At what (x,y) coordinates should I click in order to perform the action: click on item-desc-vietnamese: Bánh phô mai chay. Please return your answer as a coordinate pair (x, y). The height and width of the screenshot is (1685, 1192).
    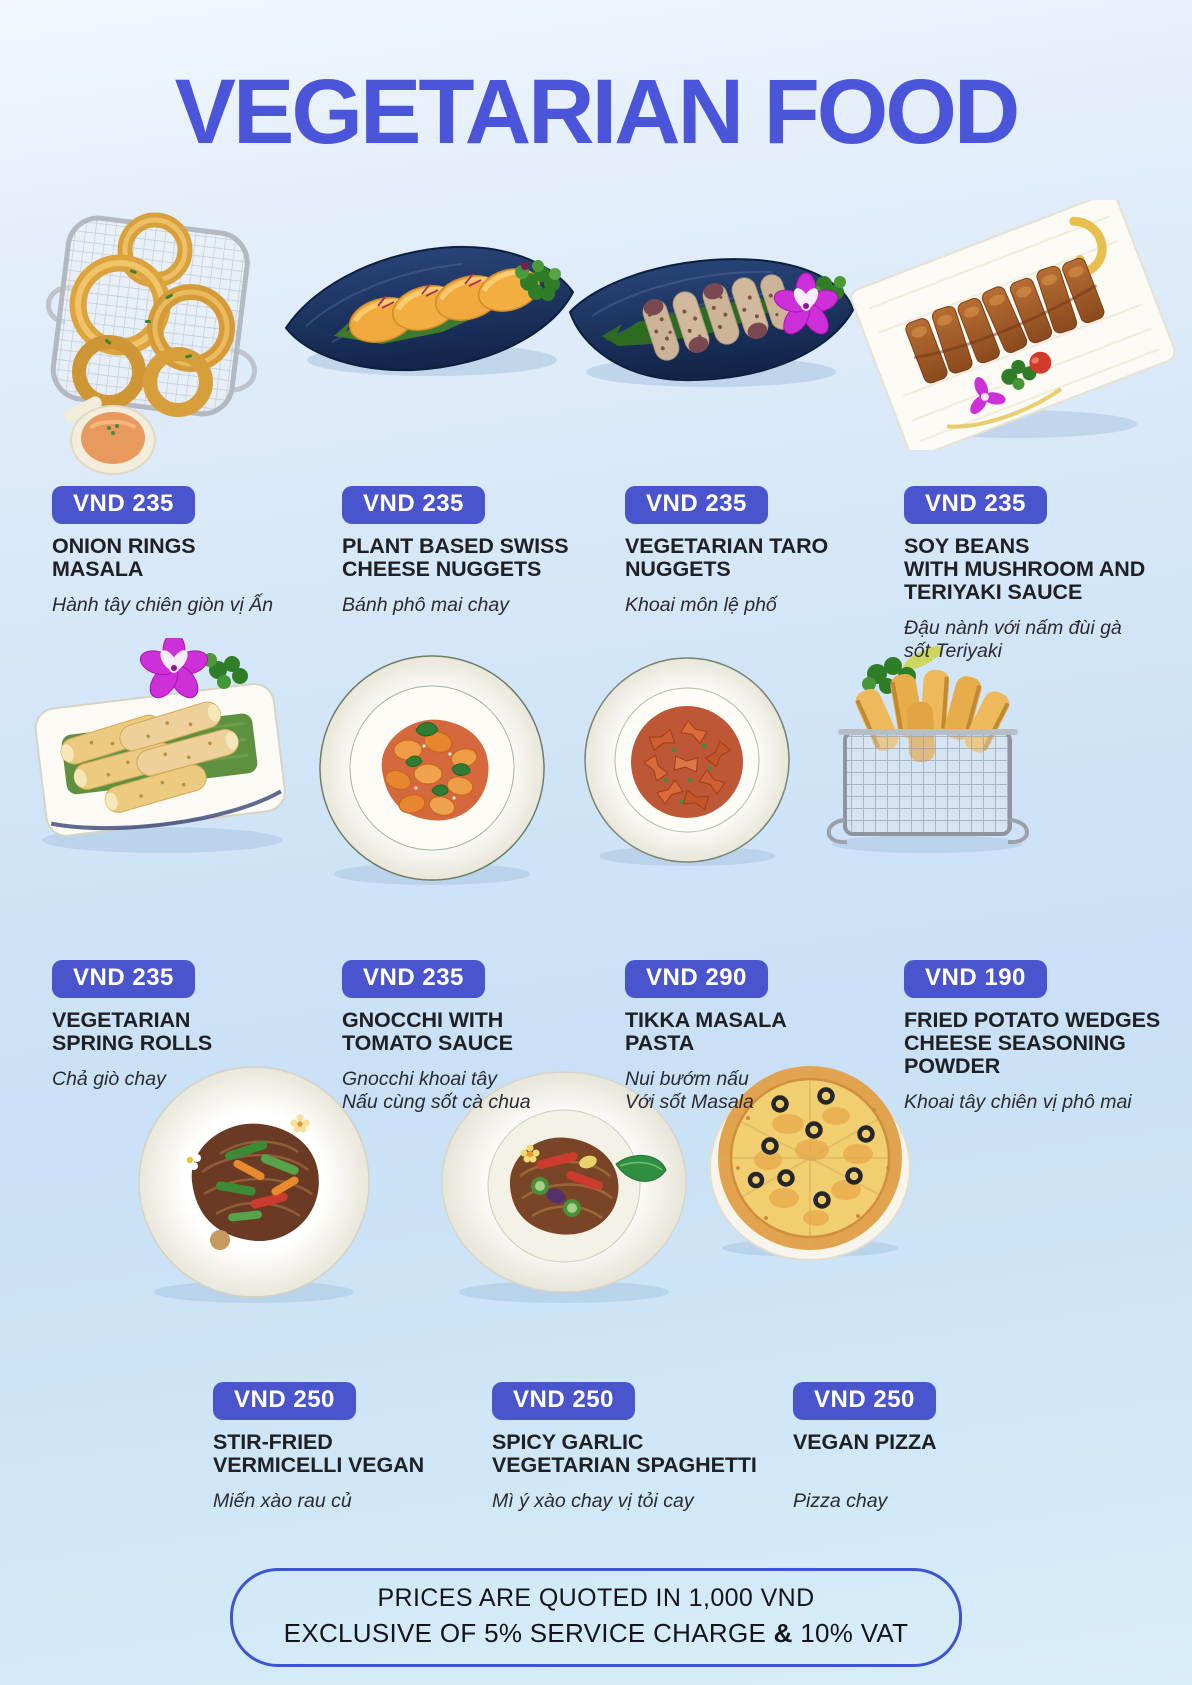
    Looking at the image, I should click on (425, 605).